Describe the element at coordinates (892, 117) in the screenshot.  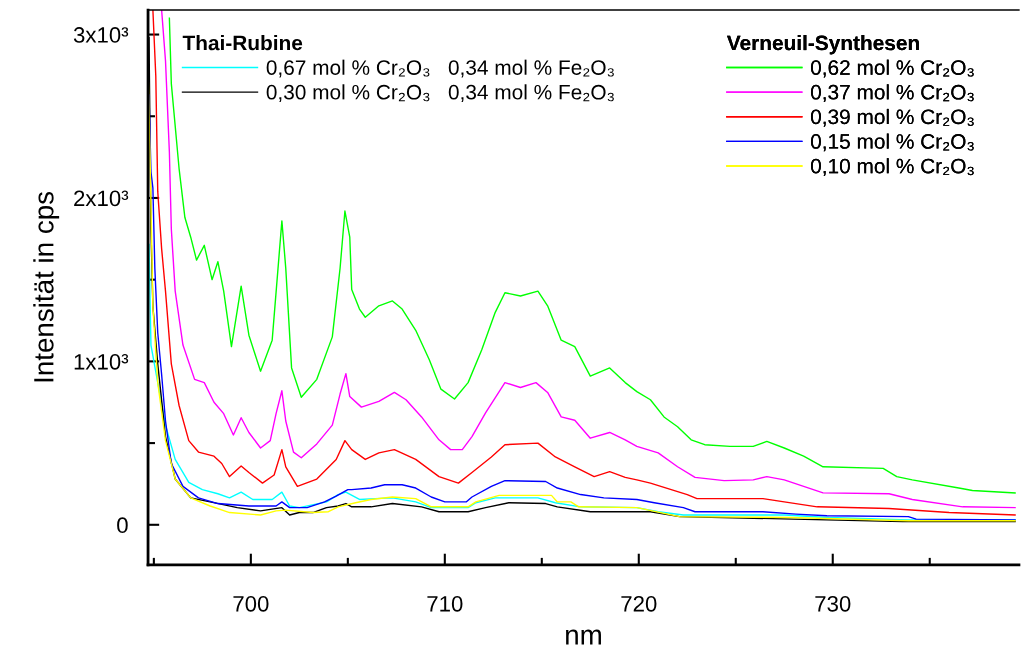
I see `legend-label: 0,39 mol % Cr₂O₃` at that location.